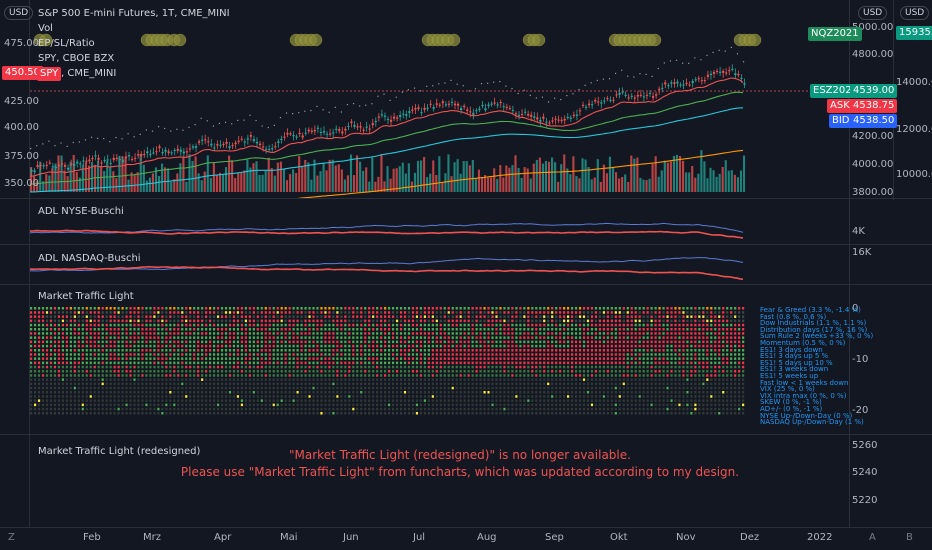 The width and height of the screenshot is (932, 550). What do you see at coordinates (439, 264) in the screenshot?
I see `adl-nasdaq-canvas` at bounding box center [439, 264].